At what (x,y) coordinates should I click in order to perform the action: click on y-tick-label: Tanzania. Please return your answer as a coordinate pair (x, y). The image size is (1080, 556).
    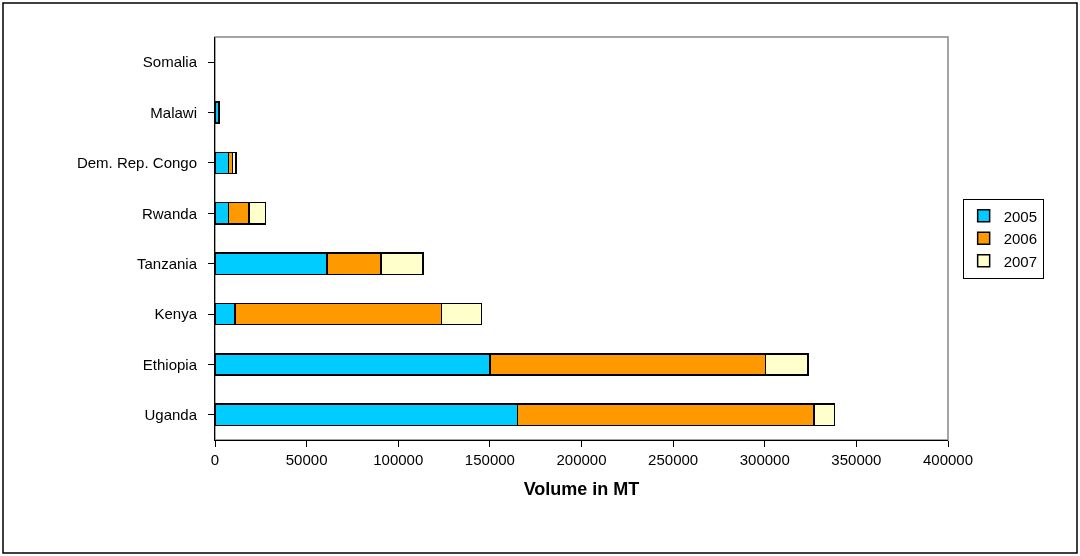
    Looking at the image, I should click on (167, 263).